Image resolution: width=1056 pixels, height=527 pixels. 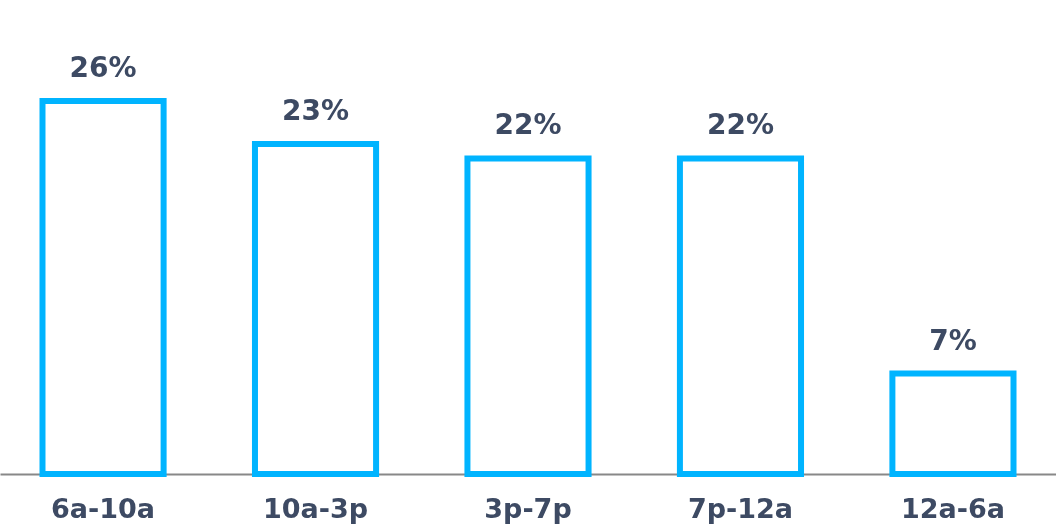 What do you see at coordinates (952, 508) in the screenshot?
I see `x-tick-label: 12a-6a` at bounding box center [952, 508].